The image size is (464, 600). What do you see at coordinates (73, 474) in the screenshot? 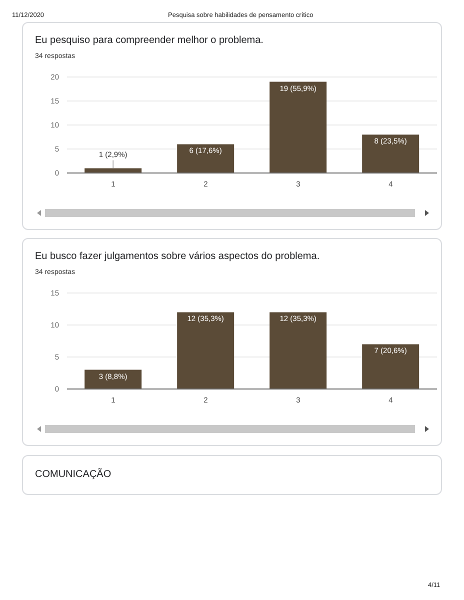
I see `text: COMUNICAÇÃO` at bounding box center [73, 474].